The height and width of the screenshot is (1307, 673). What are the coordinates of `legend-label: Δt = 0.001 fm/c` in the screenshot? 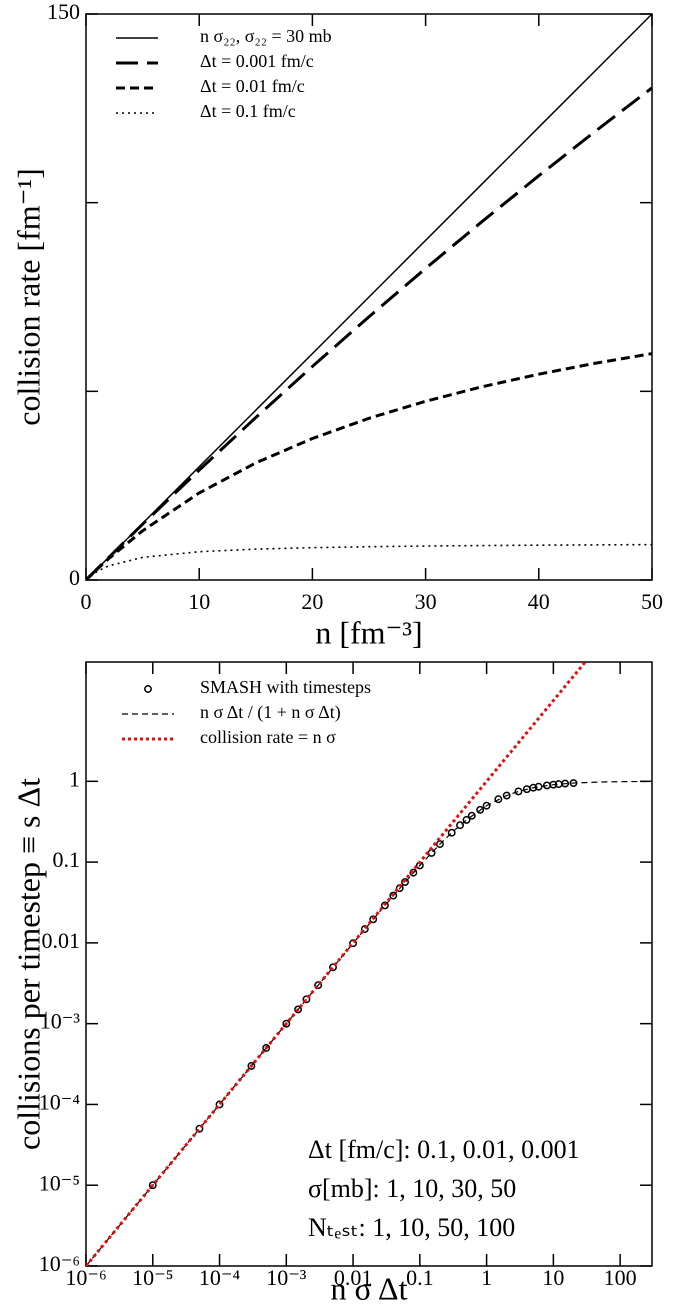 It's located at (257, 61).